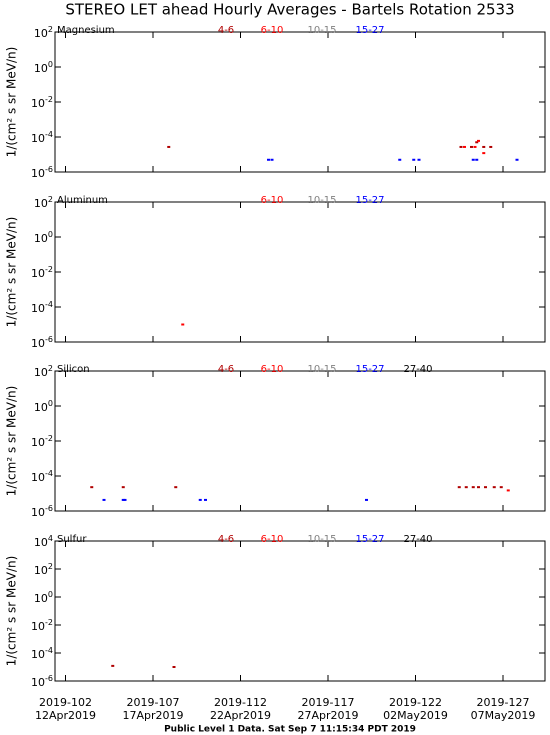 The image size is (550, 735). Describe the element at coordinates (50, 538) in the screenshot. I see `y-tick-exponent: 4` at that location.